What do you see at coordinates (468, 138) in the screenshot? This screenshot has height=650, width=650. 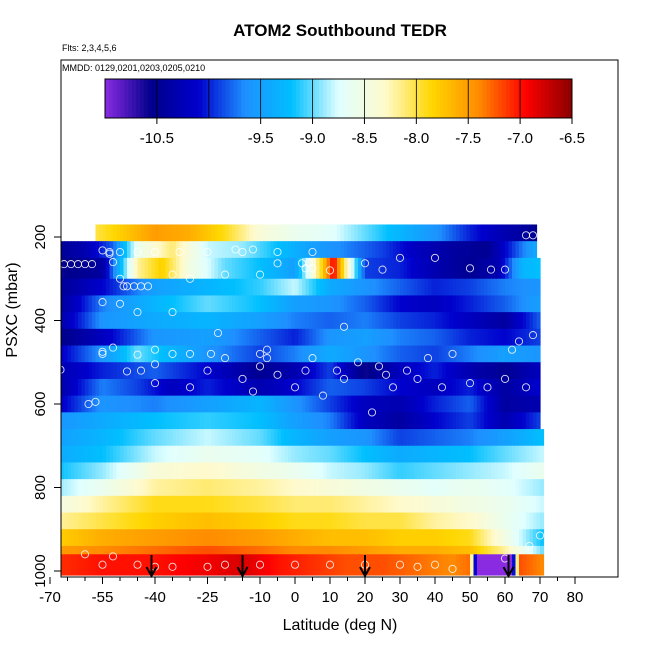 I see `colorbar-tick-label: -7.5` at bounding box center [468, 138].